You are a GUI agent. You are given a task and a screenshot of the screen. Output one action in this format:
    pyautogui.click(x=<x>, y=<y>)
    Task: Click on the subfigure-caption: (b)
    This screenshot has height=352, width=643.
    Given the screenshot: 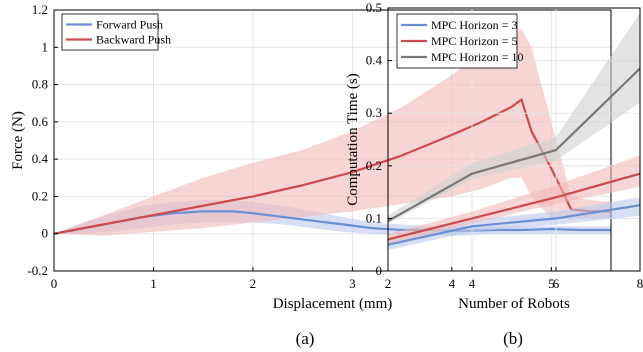 What is the action you would take?
    pyautogui.click(x=513, y=338)
    